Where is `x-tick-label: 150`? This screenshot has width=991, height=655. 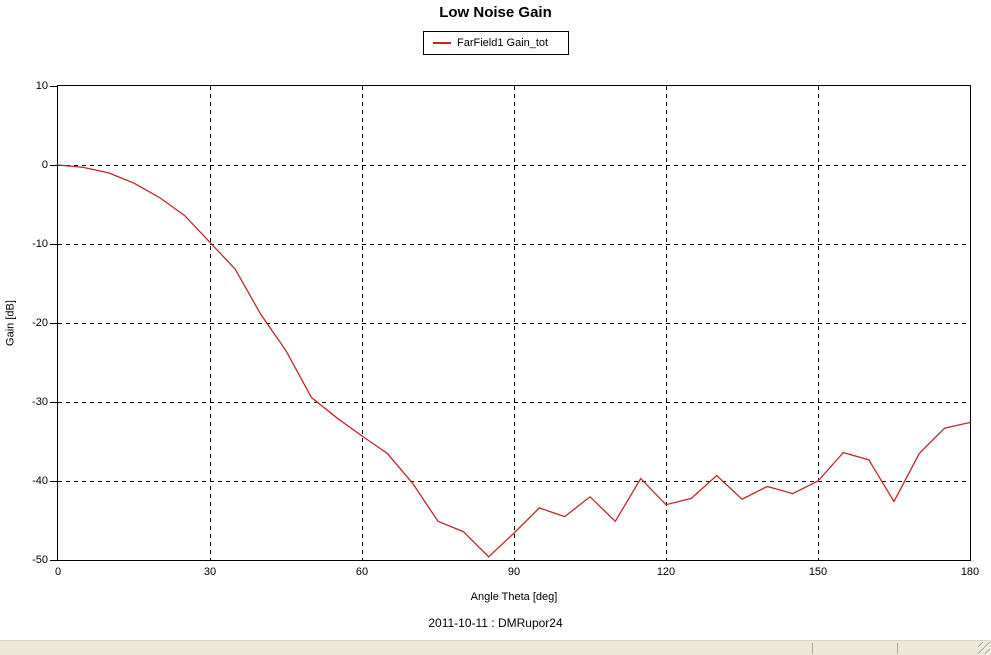
x-tick-label: 150 is located at coordinates (818, 572).